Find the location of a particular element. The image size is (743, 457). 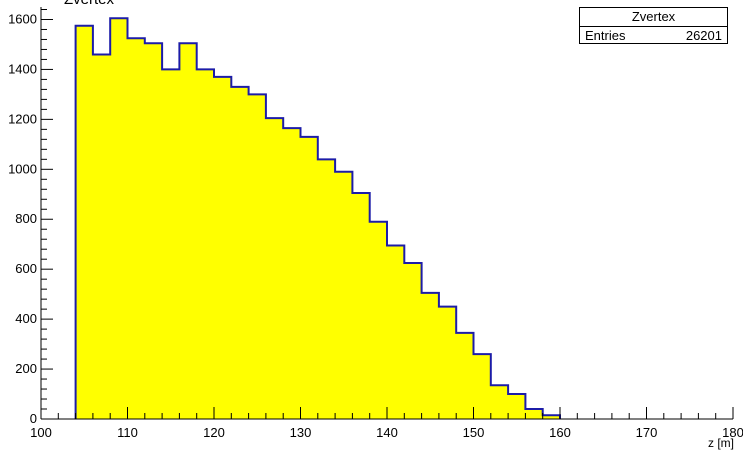

y-axis-ticks: 0 200 400 600 800 1000 1200 1400 1600 is located at coordinates (30, 217).